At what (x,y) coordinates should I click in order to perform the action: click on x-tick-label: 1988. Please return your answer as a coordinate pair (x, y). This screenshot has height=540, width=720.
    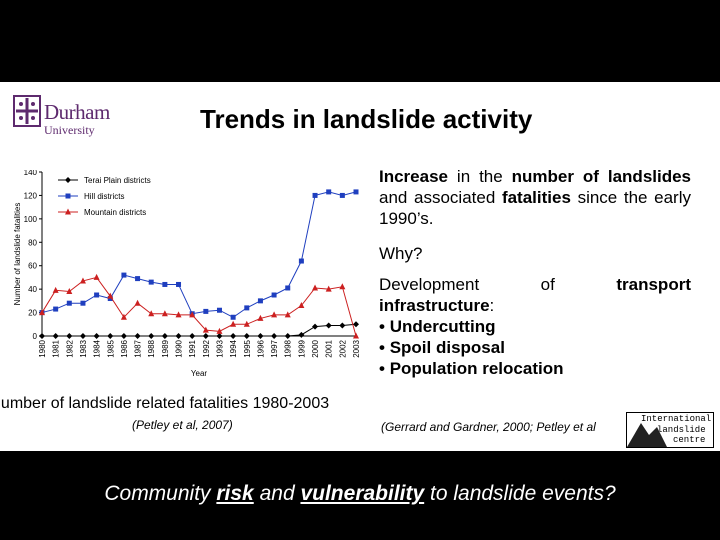
    Looking at the image, I should click on (151, 348).